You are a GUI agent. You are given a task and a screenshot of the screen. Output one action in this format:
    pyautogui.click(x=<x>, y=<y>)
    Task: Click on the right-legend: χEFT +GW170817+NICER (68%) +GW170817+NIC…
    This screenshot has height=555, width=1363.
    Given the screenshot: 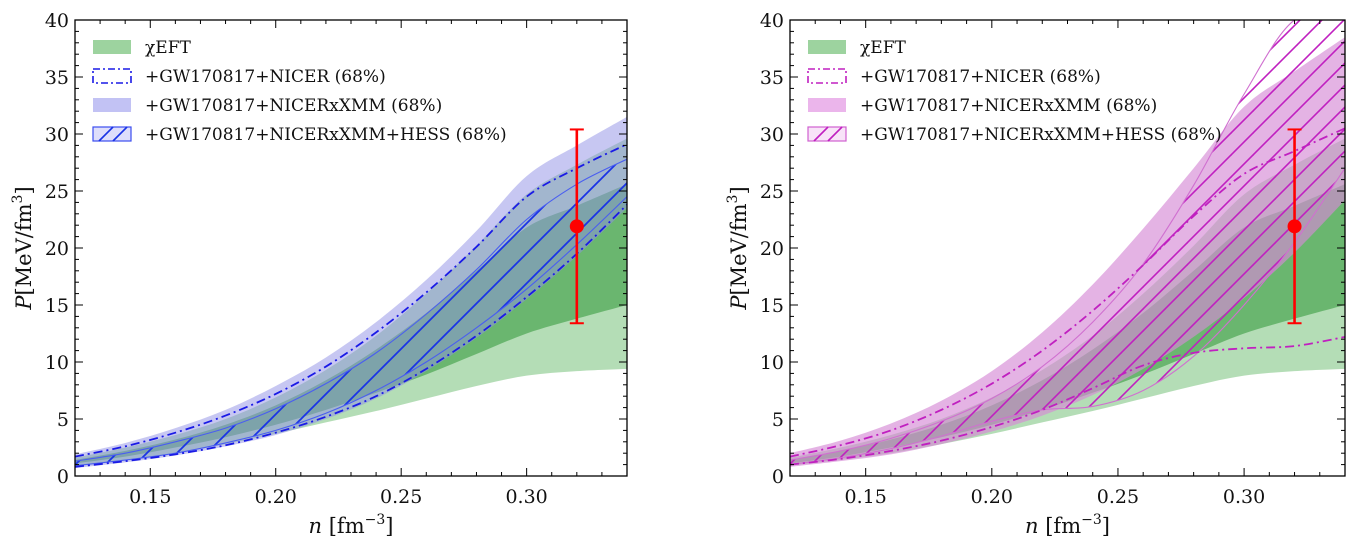 What is the action you would take?
    pyautogui.click(x=1014, y=91)
    